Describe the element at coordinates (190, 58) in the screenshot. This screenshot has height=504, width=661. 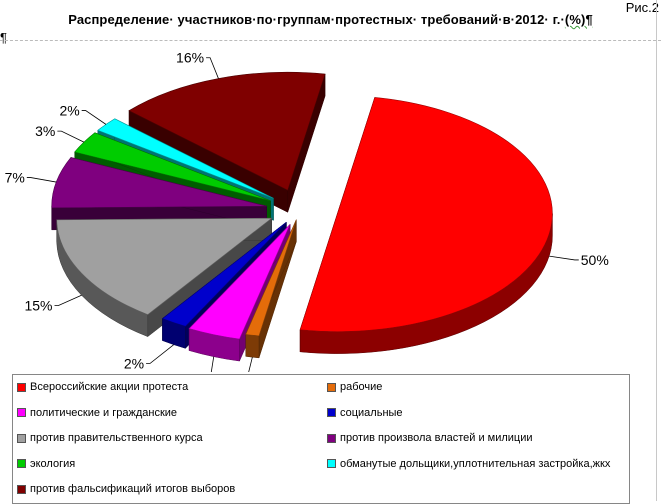
I see `data-label: 16%` at that location.